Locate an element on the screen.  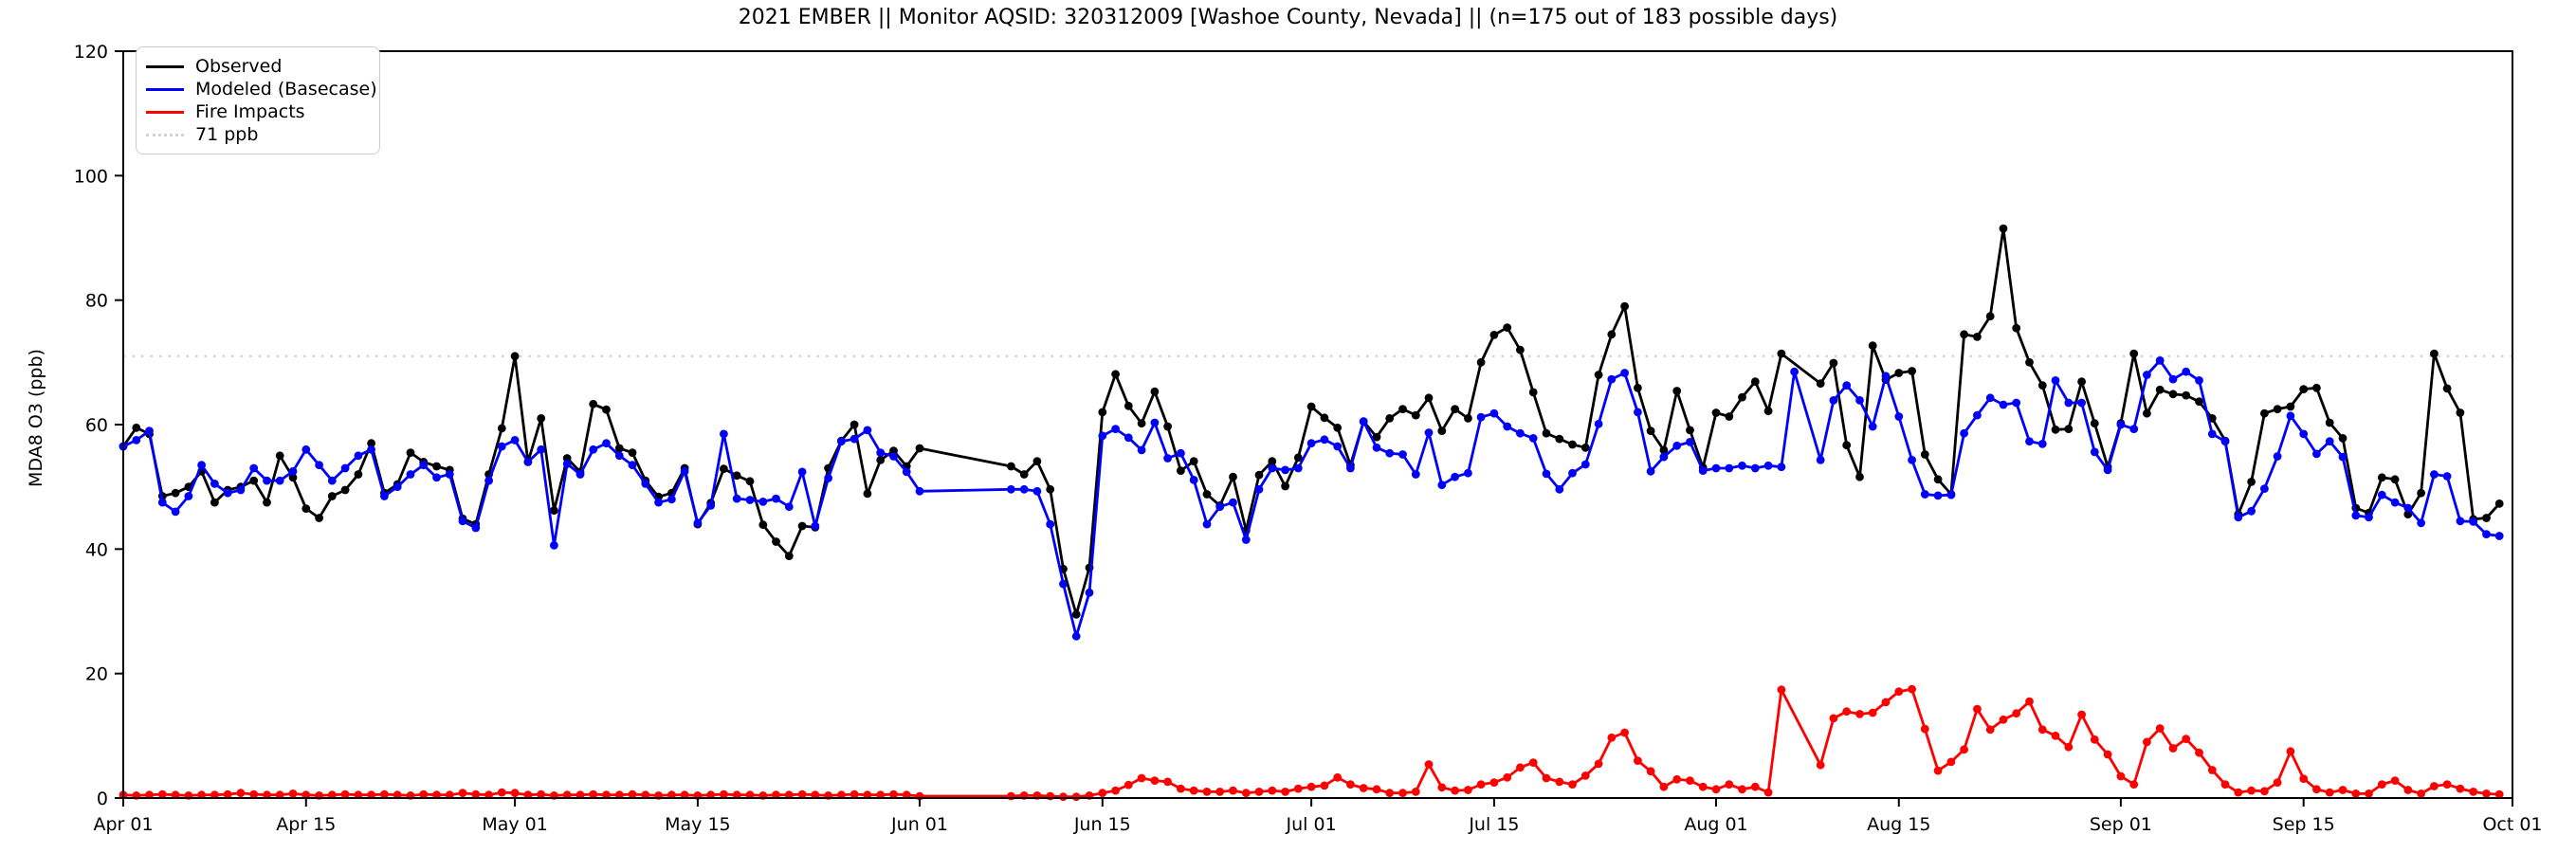
x-tick-label: Jun 01 is located at coordinates (919, 824).